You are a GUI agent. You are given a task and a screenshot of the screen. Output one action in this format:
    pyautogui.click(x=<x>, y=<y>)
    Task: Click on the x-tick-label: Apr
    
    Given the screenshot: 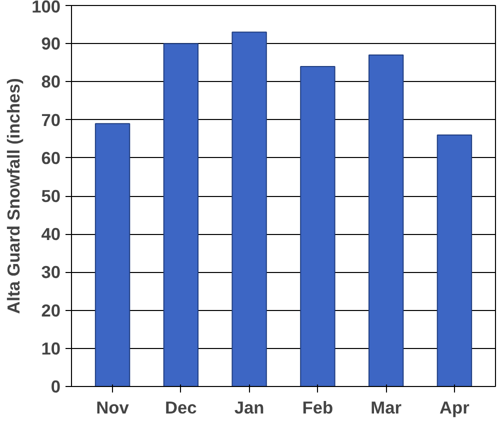 What is the action you would take?
    pyautogui.click(x=455, y=408)
    